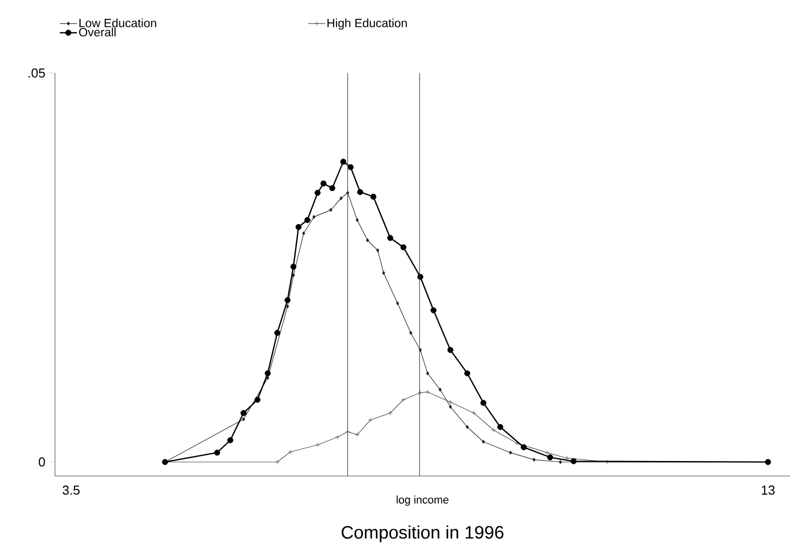 The height and width of the screenshot is (552, 794). I want to click on legend-label: High Education, so click(367, 24).